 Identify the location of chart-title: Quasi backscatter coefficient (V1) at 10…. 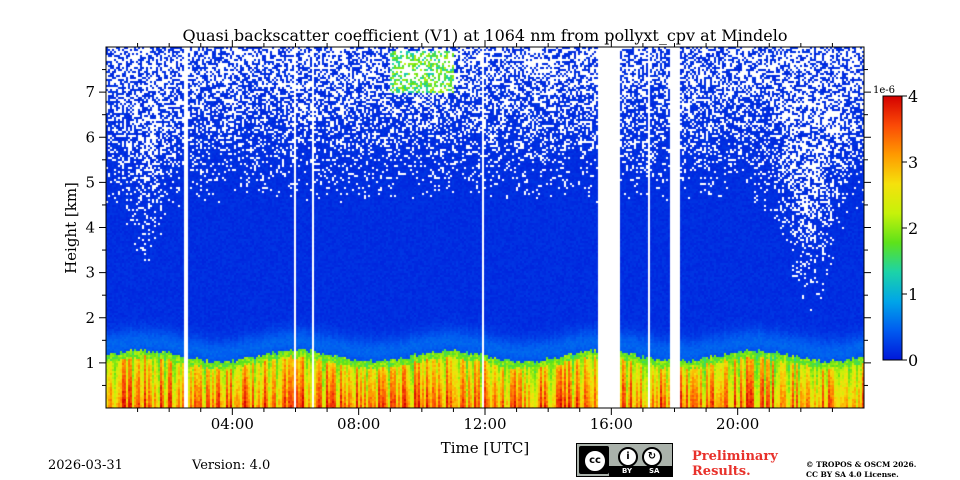
(485, 35).